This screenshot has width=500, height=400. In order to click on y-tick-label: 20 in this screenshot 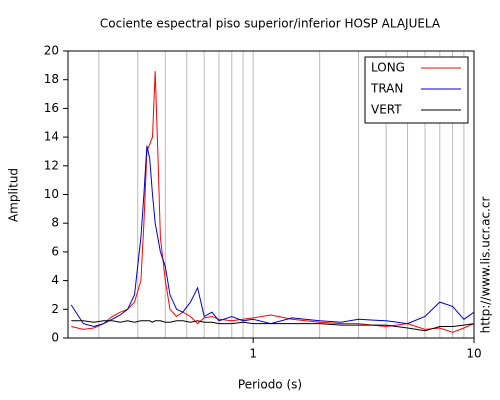, I will do `click(51, 51)`.